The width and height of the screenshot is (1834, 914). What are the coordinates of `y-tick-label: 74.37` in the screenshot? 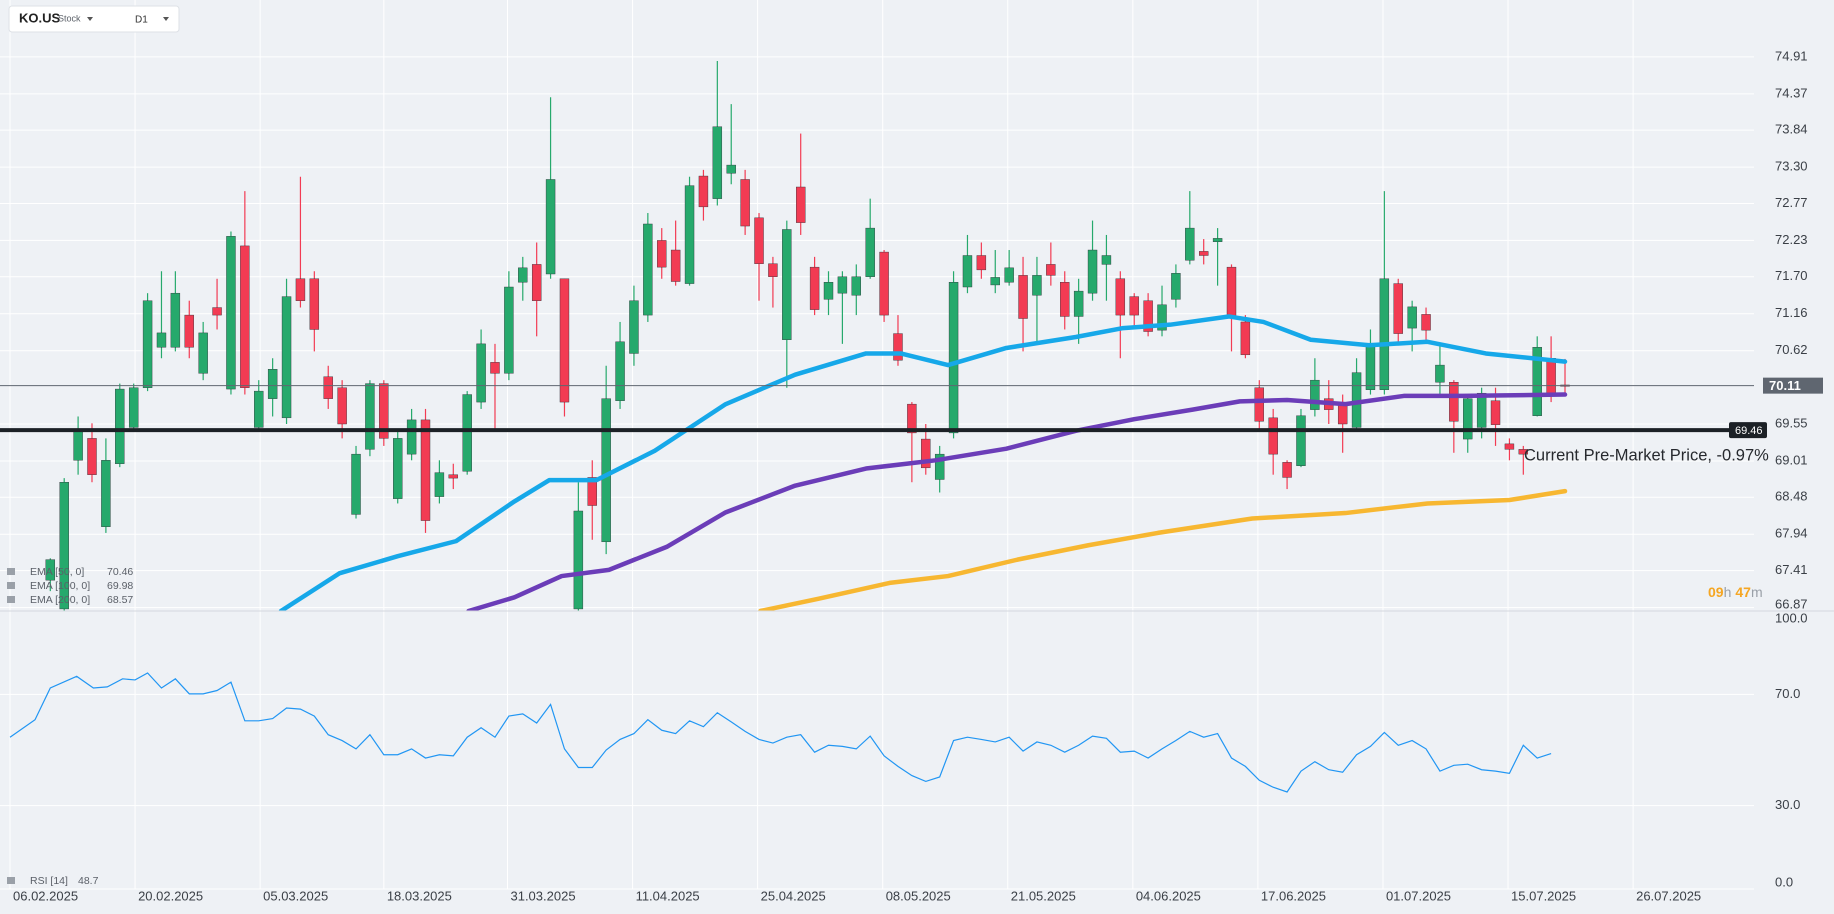 It's located at (1791, 92).